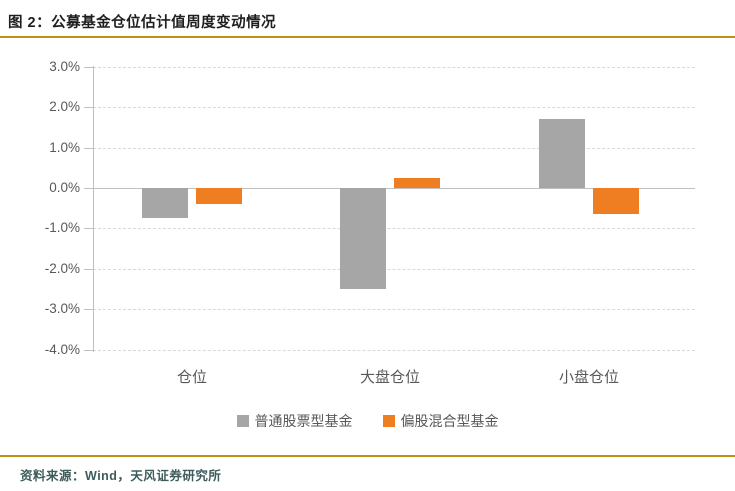  Describe the element at coordinates (367, 456) in the screenshot. I see `footer-rule` at that location.